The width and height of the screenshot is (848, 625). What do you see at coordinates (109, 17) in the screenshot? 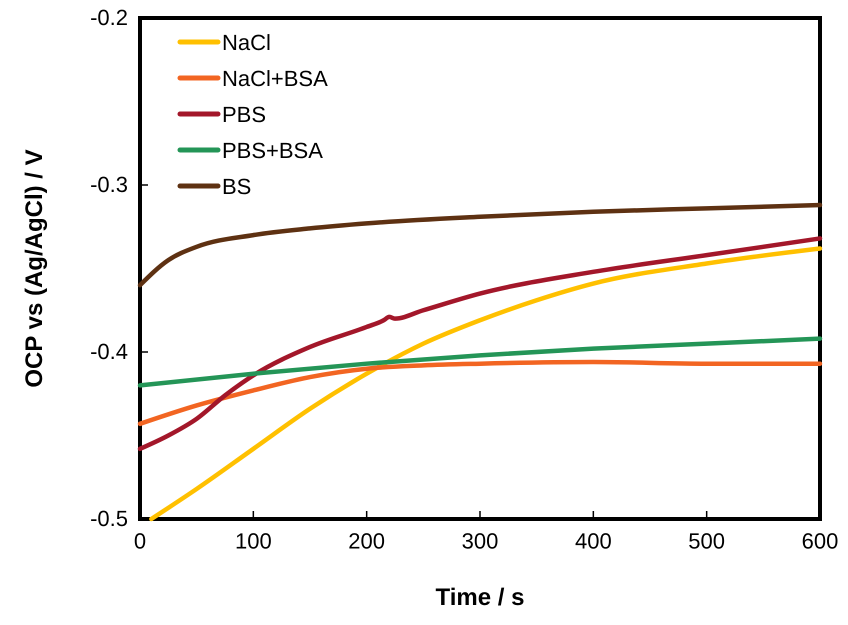
I see `y-tick-label: -0.2` at bounding box center [109, 17].